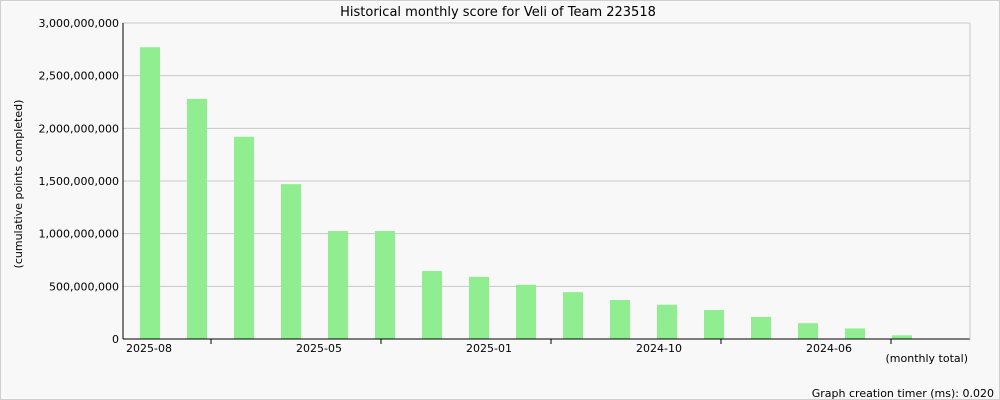 The image size is (1000, 400). What do you see at coordinates (489, 348) in the screenshot?
I see `x-tick-label: 2025-01` at bounding box center [489, 348].